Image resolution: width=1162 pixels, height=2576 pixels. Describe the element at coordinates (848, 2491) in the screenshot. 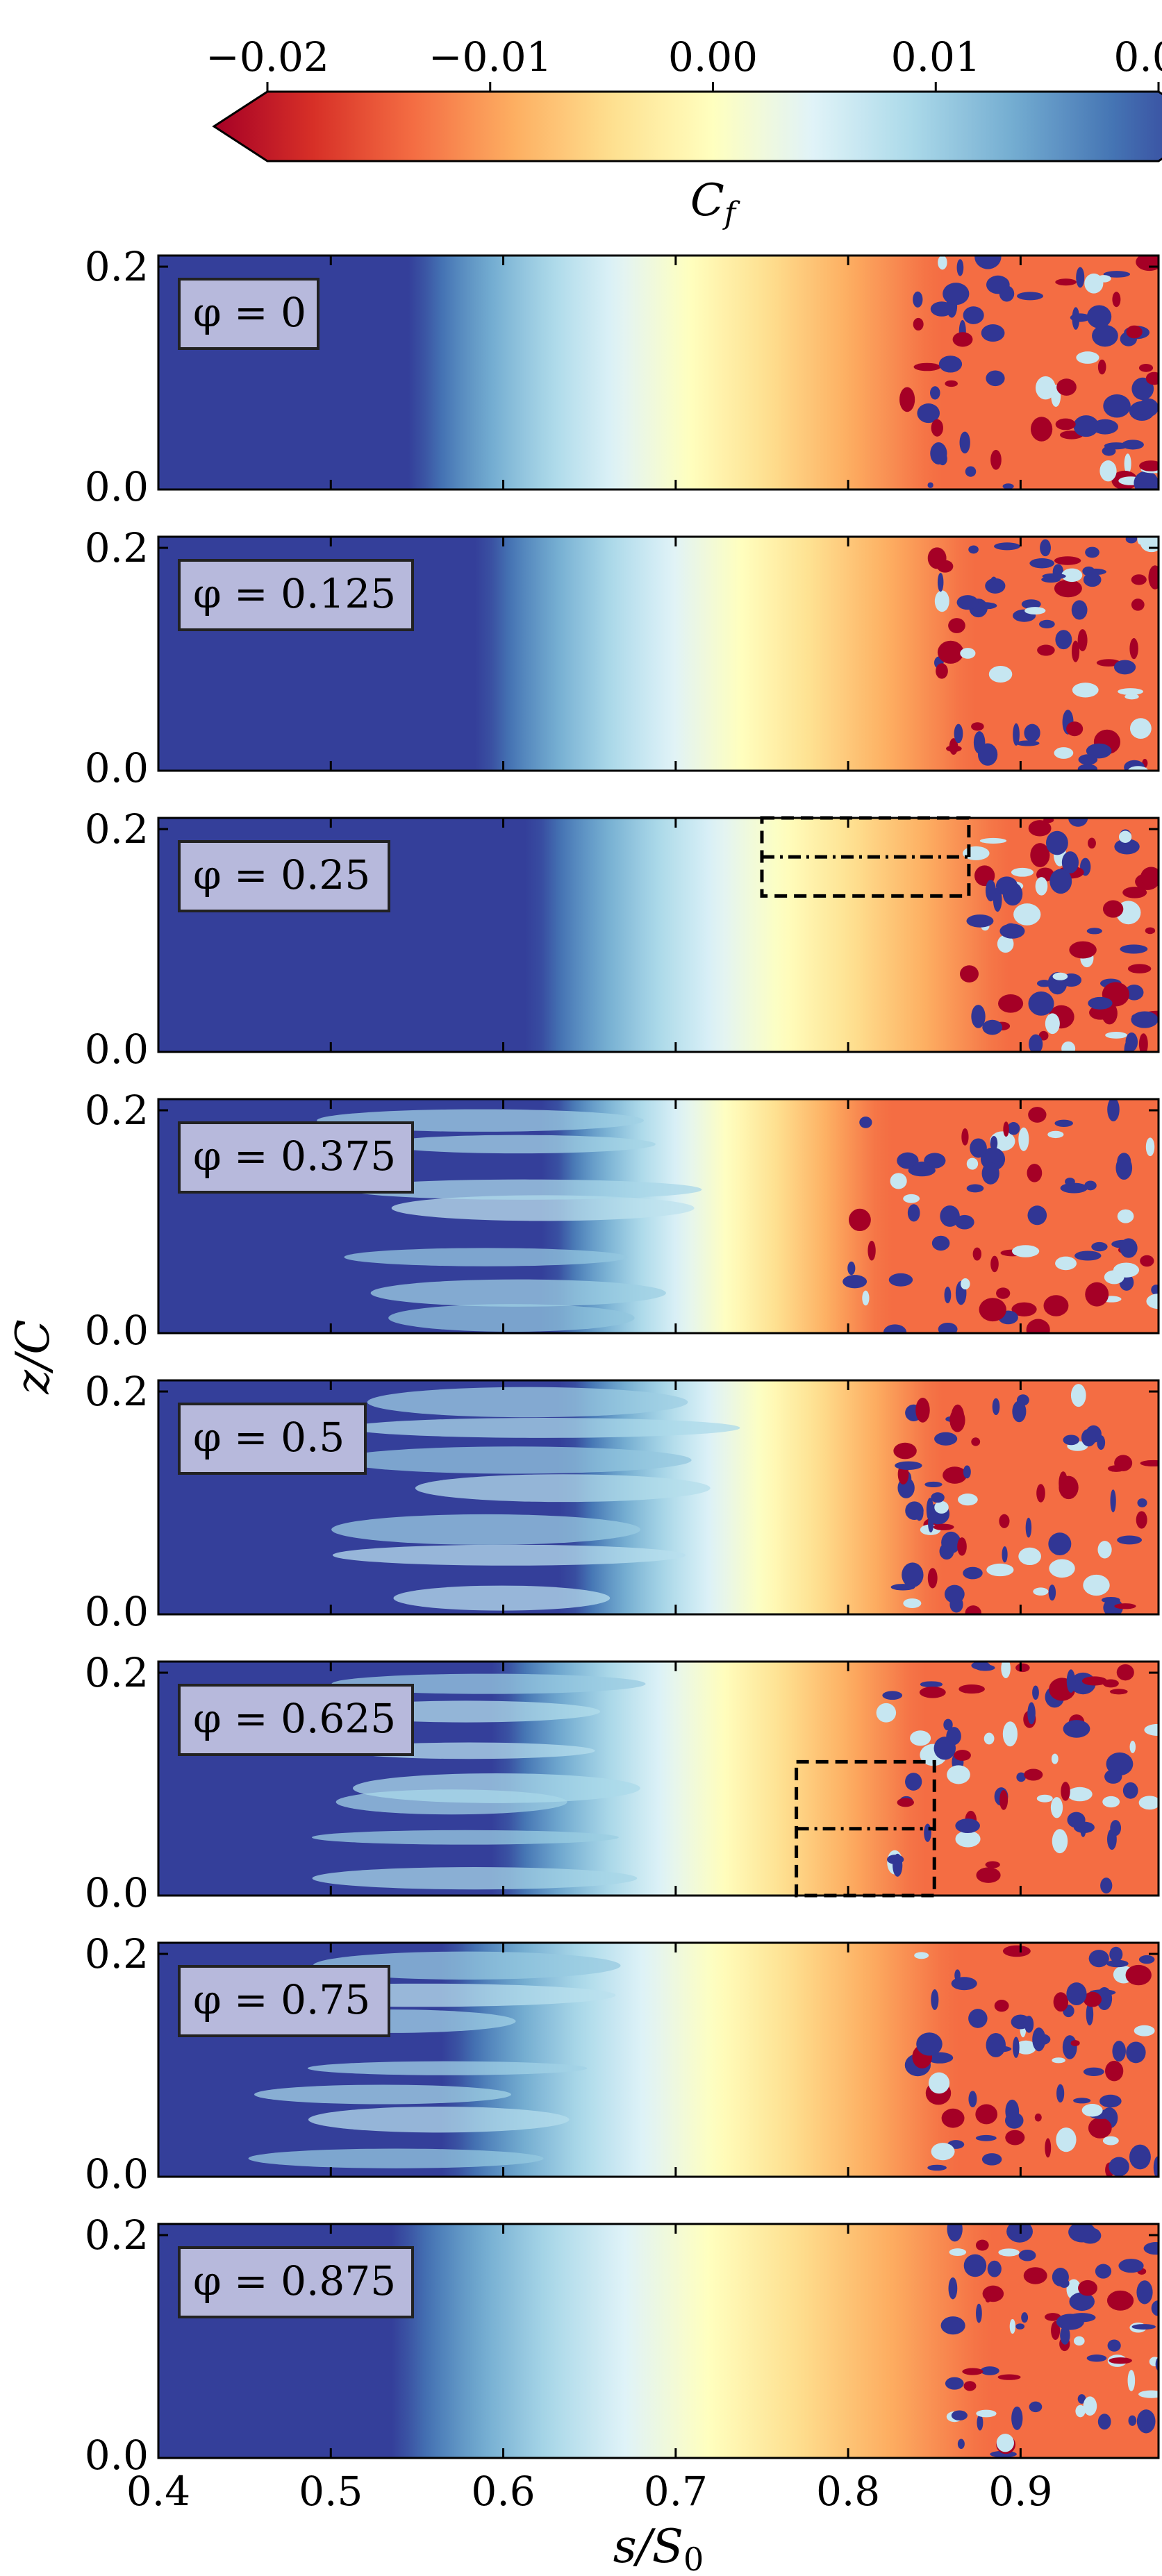

I see `x-tick-label: 0.8` at that location.